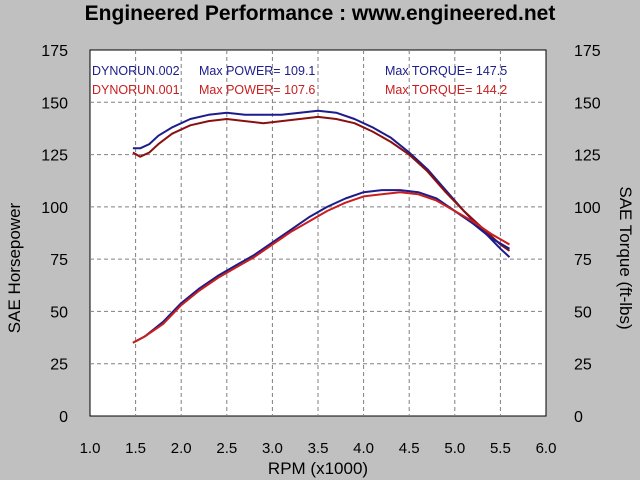  What do you see at coordinates (59, 365) in the screenshot?
I see `y-tick-label: 25` at bounding box center [59, 365].